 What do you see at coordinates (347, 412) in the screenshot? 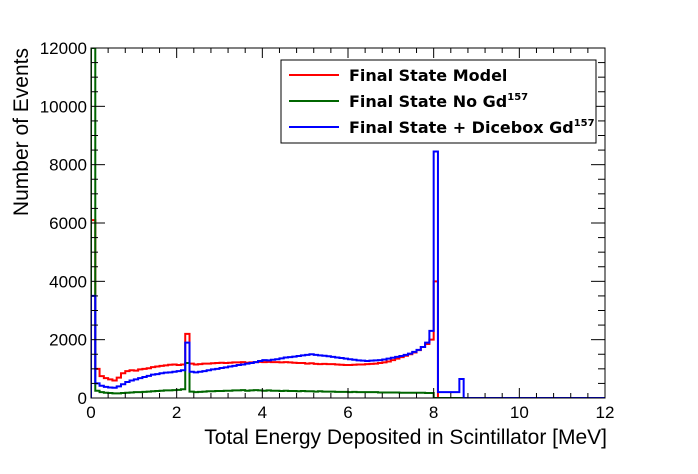
I see `x-tick-label: 6` at bounding box center [347, 412].